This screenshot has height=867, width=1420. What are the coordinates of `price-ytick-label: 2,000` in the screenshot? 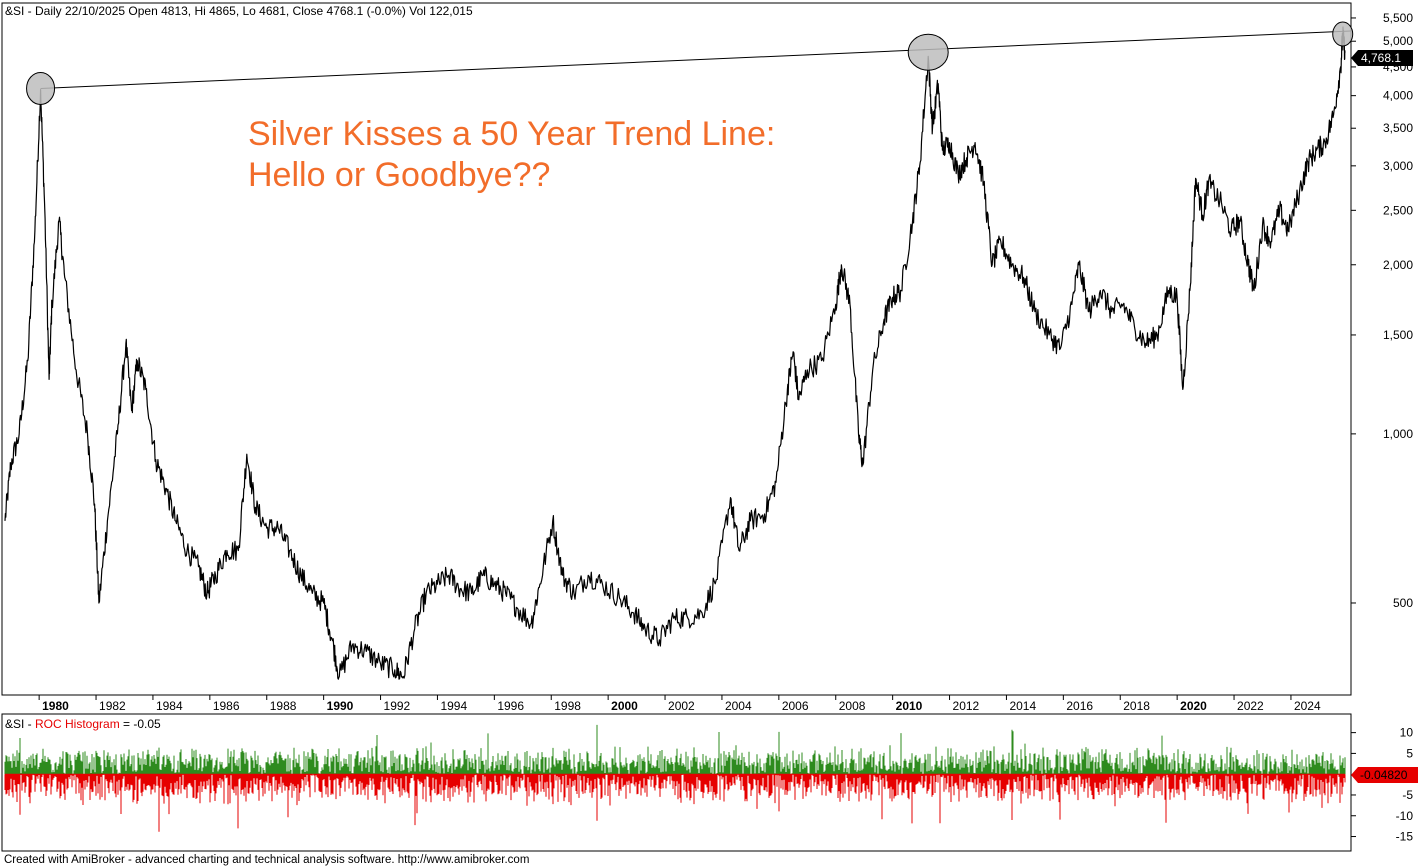 It's located at (1398, 265).